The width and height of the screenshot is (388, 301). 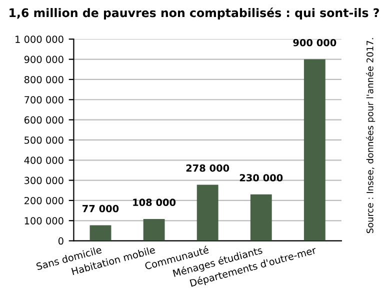 What do you see at coordinates (44, 60) in the screenshot?
I see `y-tick-label: 900 000` at bounding box center [44, 60].